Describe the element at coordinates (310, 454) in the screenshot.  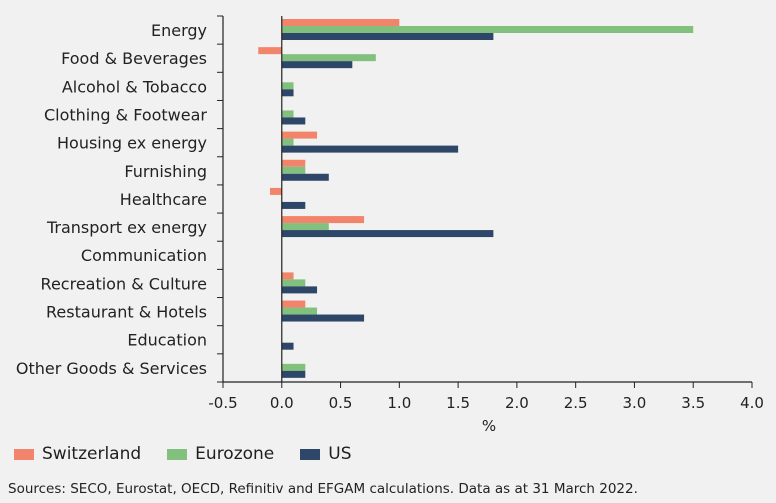
I see `legend-swatch-us` at that location.